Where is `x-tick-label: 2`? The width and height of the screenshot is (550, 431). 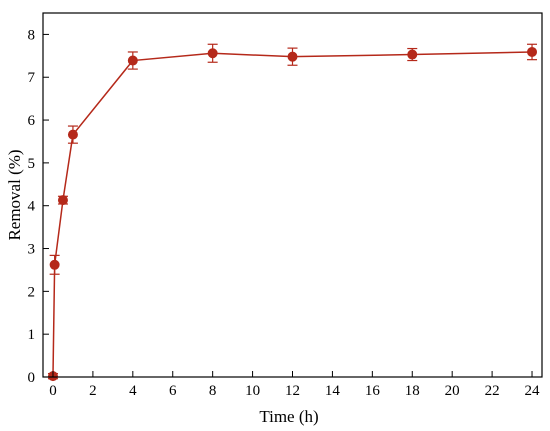 x-tick-label: 2 is located at coordinates (93, 391).